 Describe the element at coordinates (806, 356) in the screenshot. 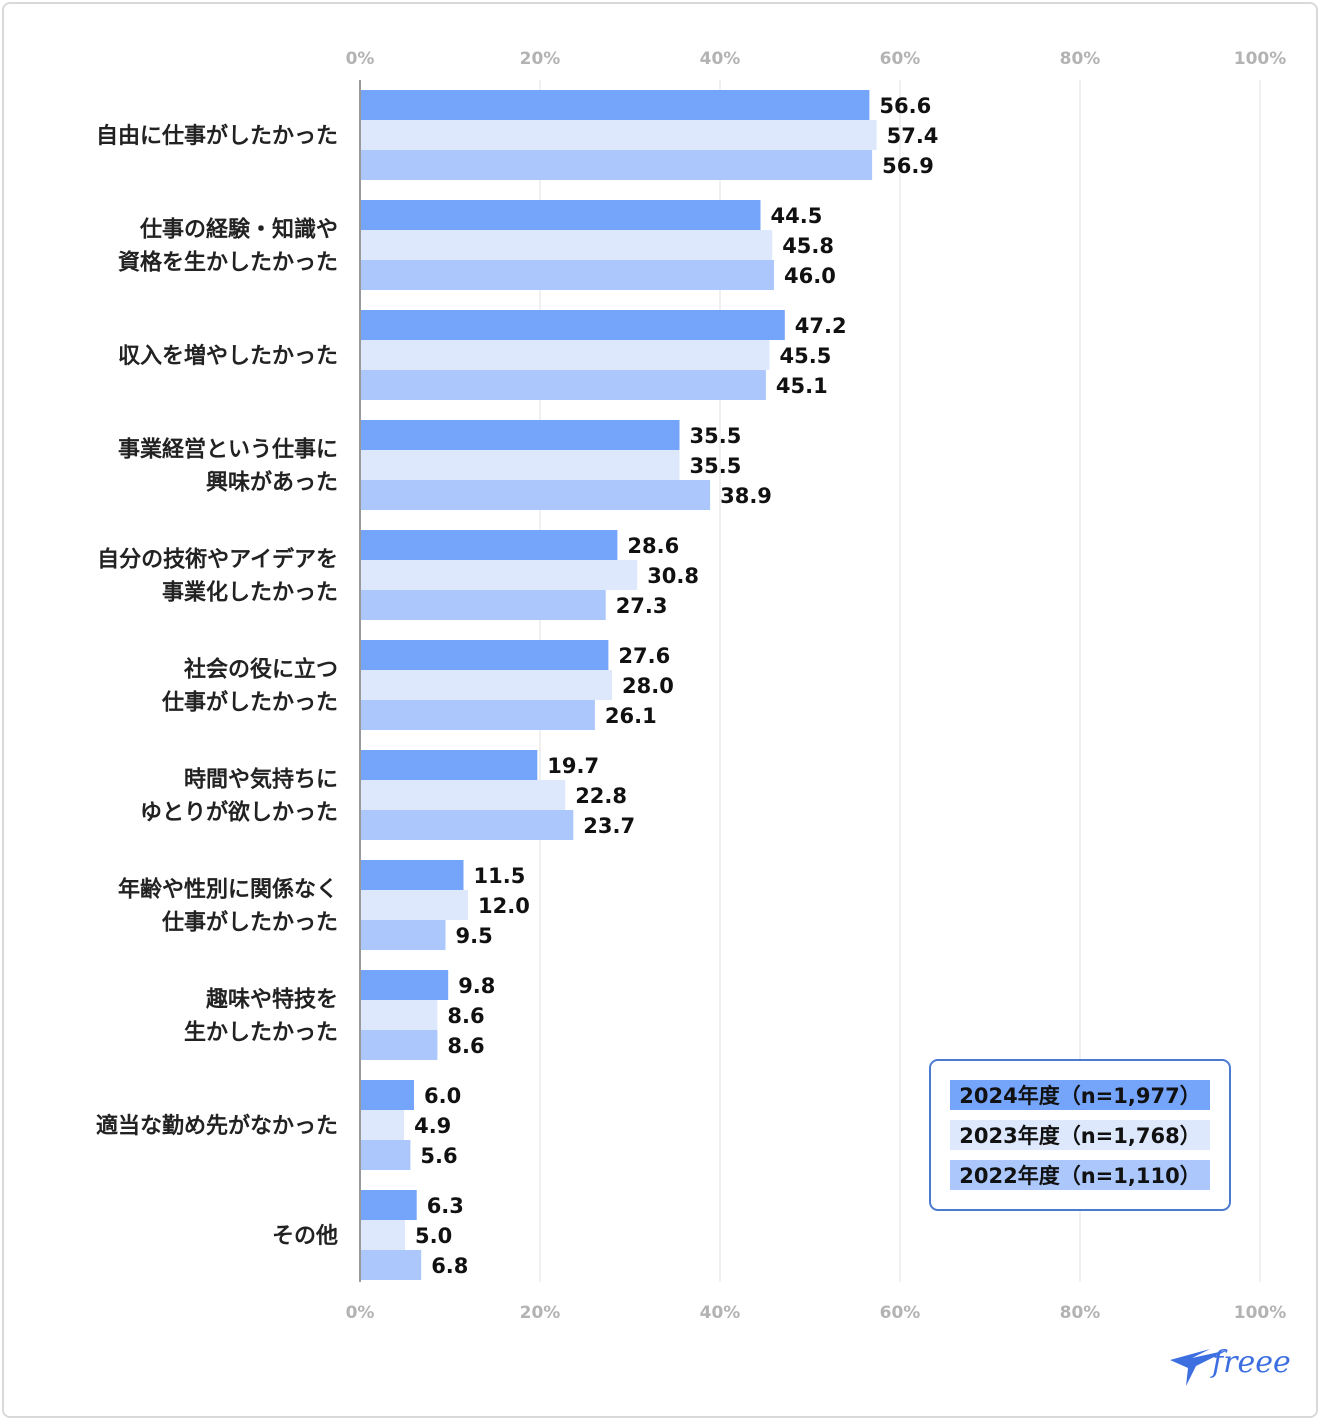

I see `data-label: 45.5` at that location.